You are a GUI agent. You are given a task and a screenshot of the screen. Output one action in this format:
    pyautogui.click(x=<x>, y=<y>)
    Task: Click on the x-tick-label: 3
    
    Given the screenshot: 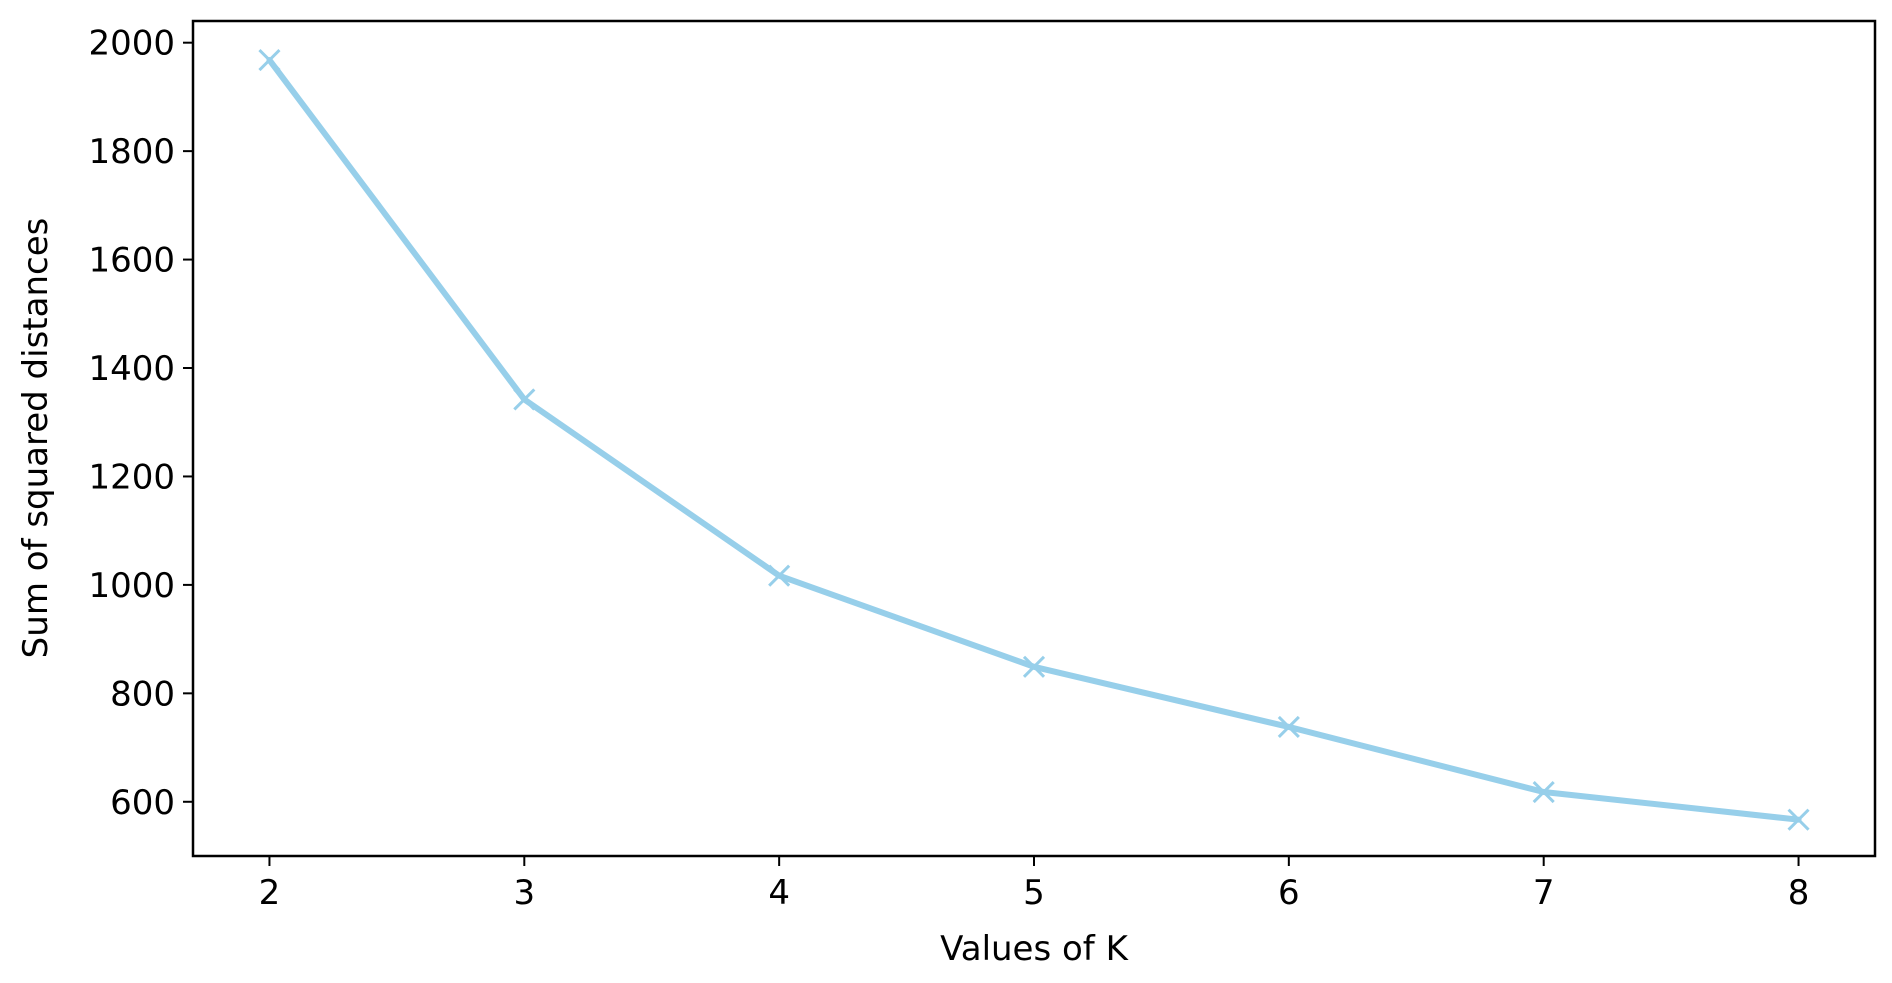 What is the action you would take?
    pyautogui.click(x=524, y=893)
    